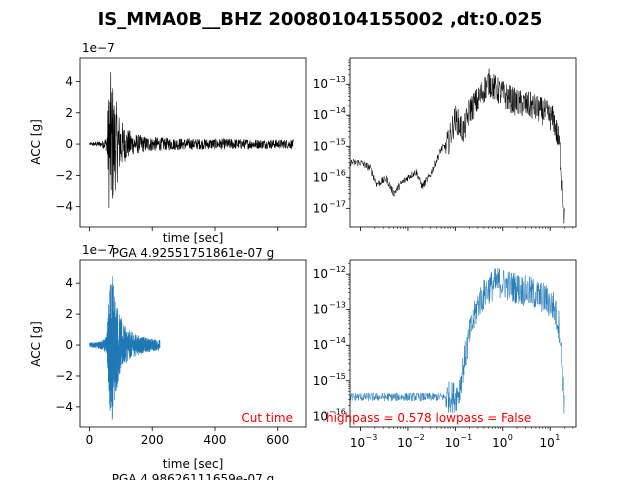 The height and width of the screenshot is (480, 640). I want to click on trace-top-right, so click(457, 146).